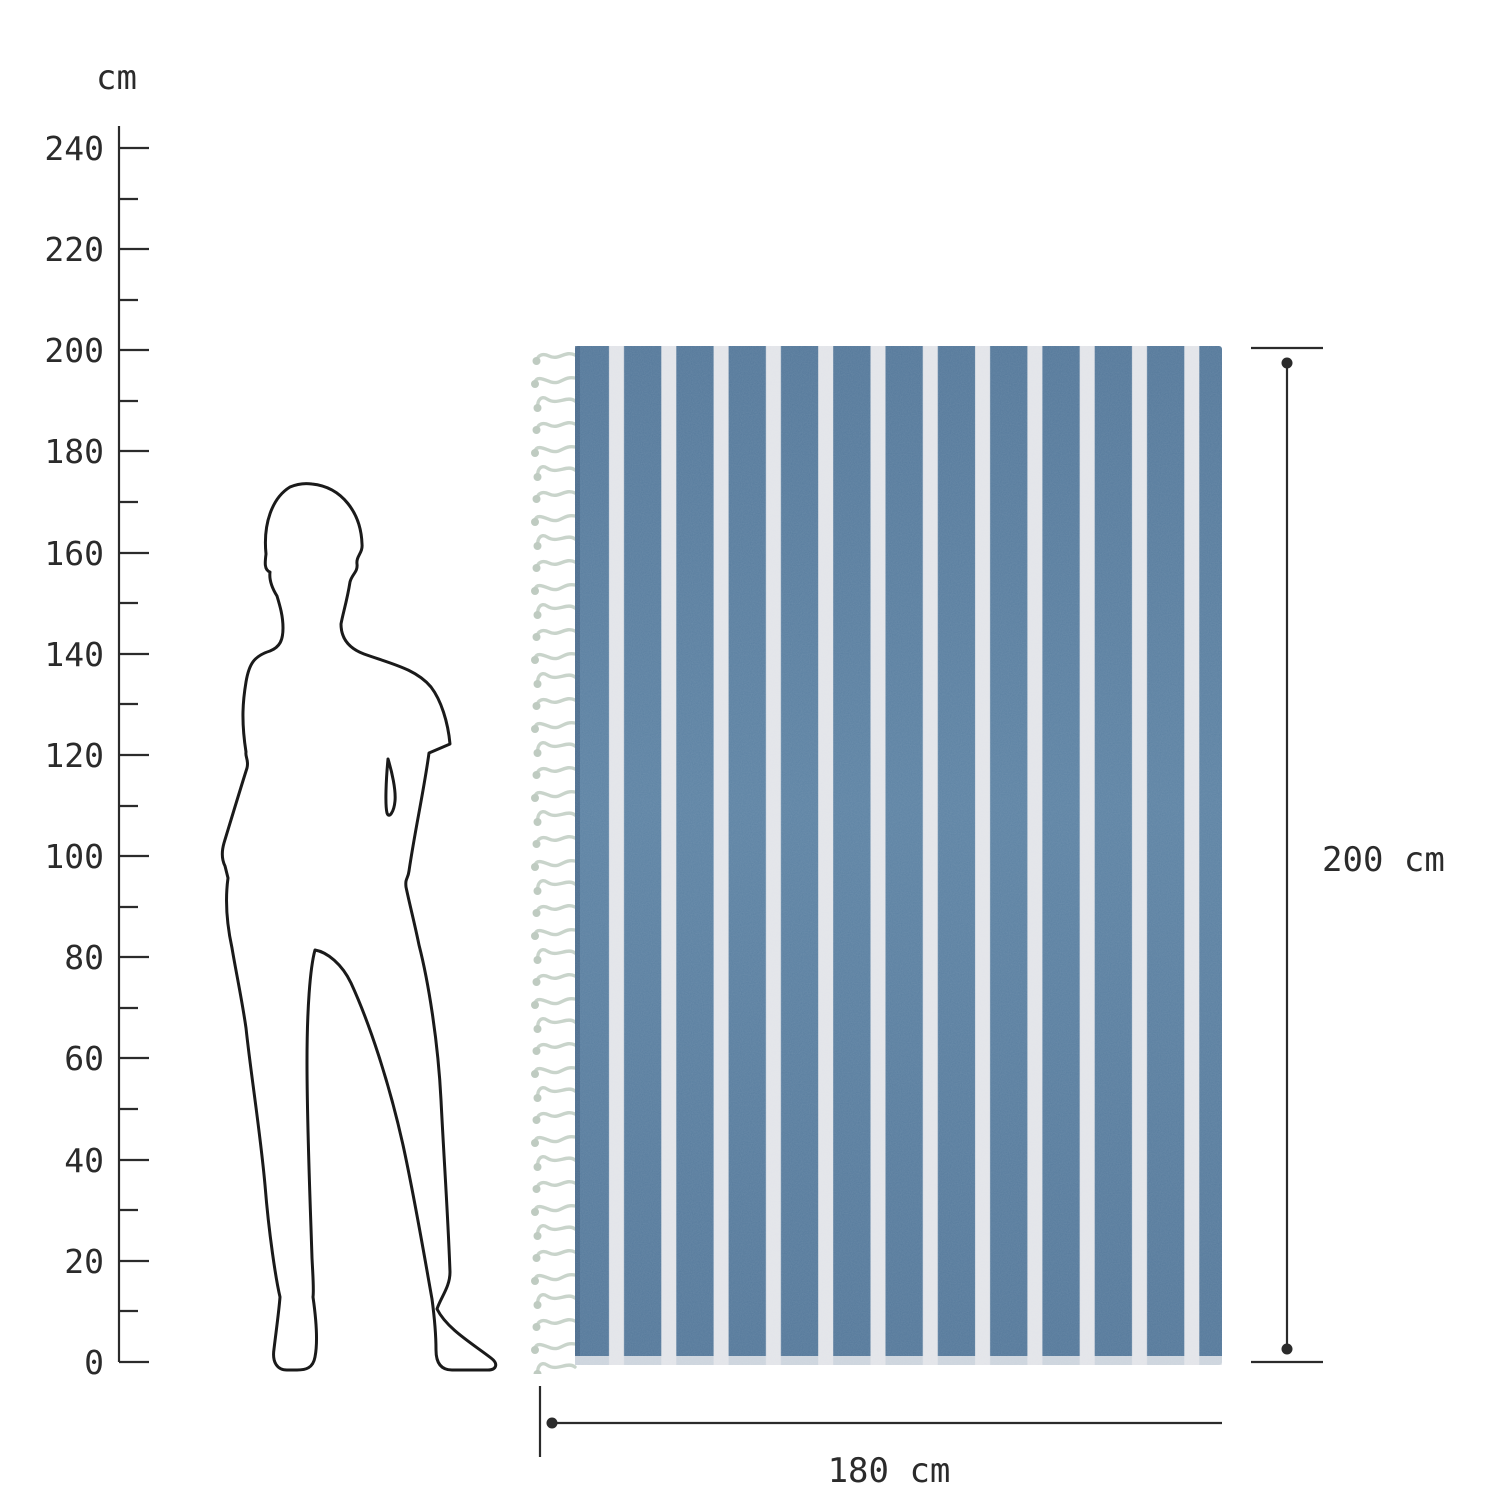 The width and height of the screenshot is (1500, 1500). I want to click on human-silhouette-arm-detail, so click(390, 787).